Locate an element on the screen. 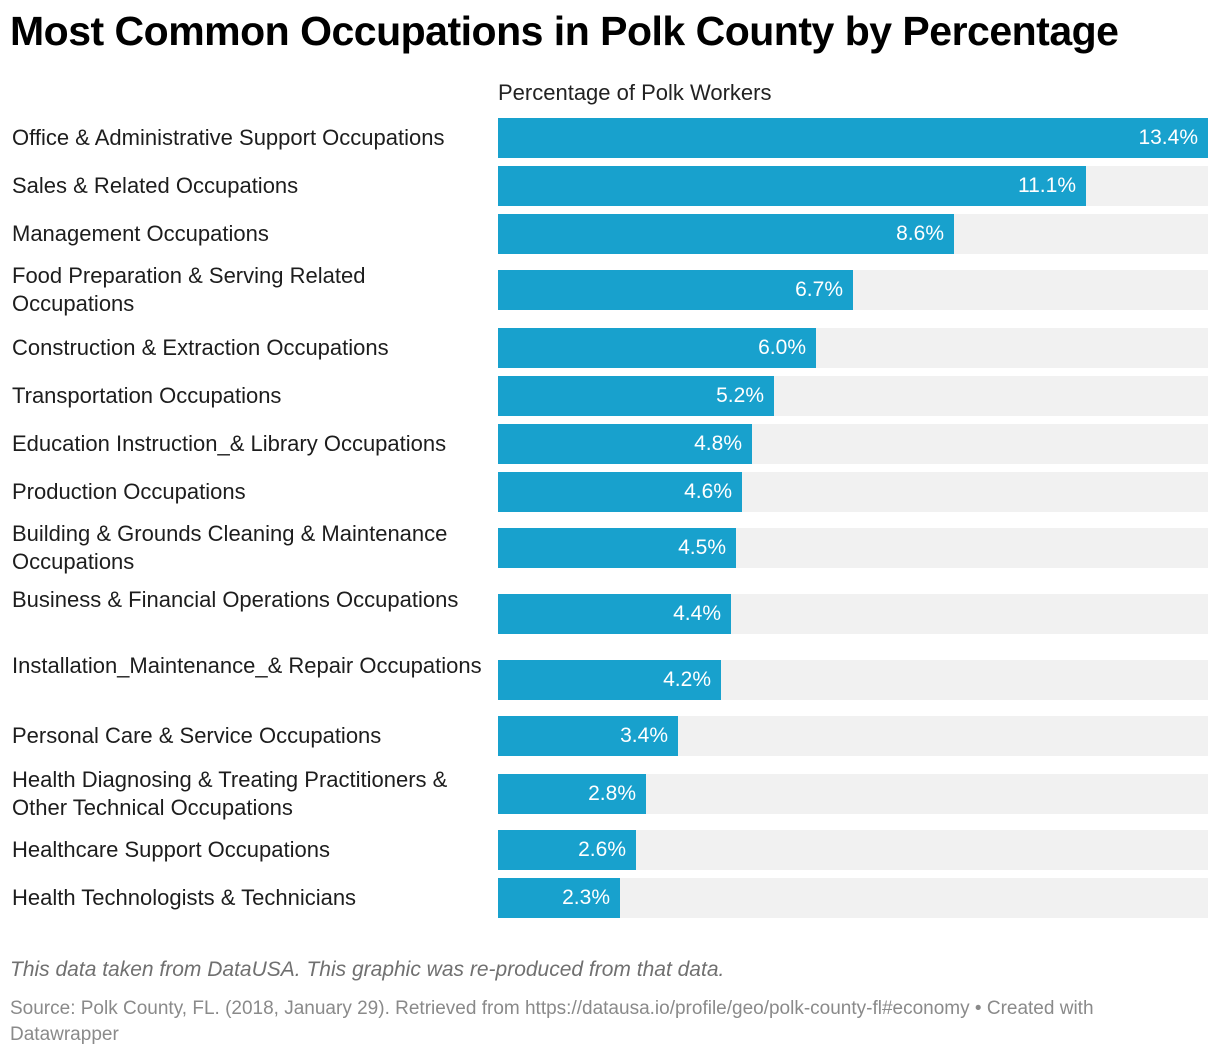 Image resolution: width=1220 pixels, height=1058 pixels. bar-value-label: 4.6% is located at coordinates (708, 491).